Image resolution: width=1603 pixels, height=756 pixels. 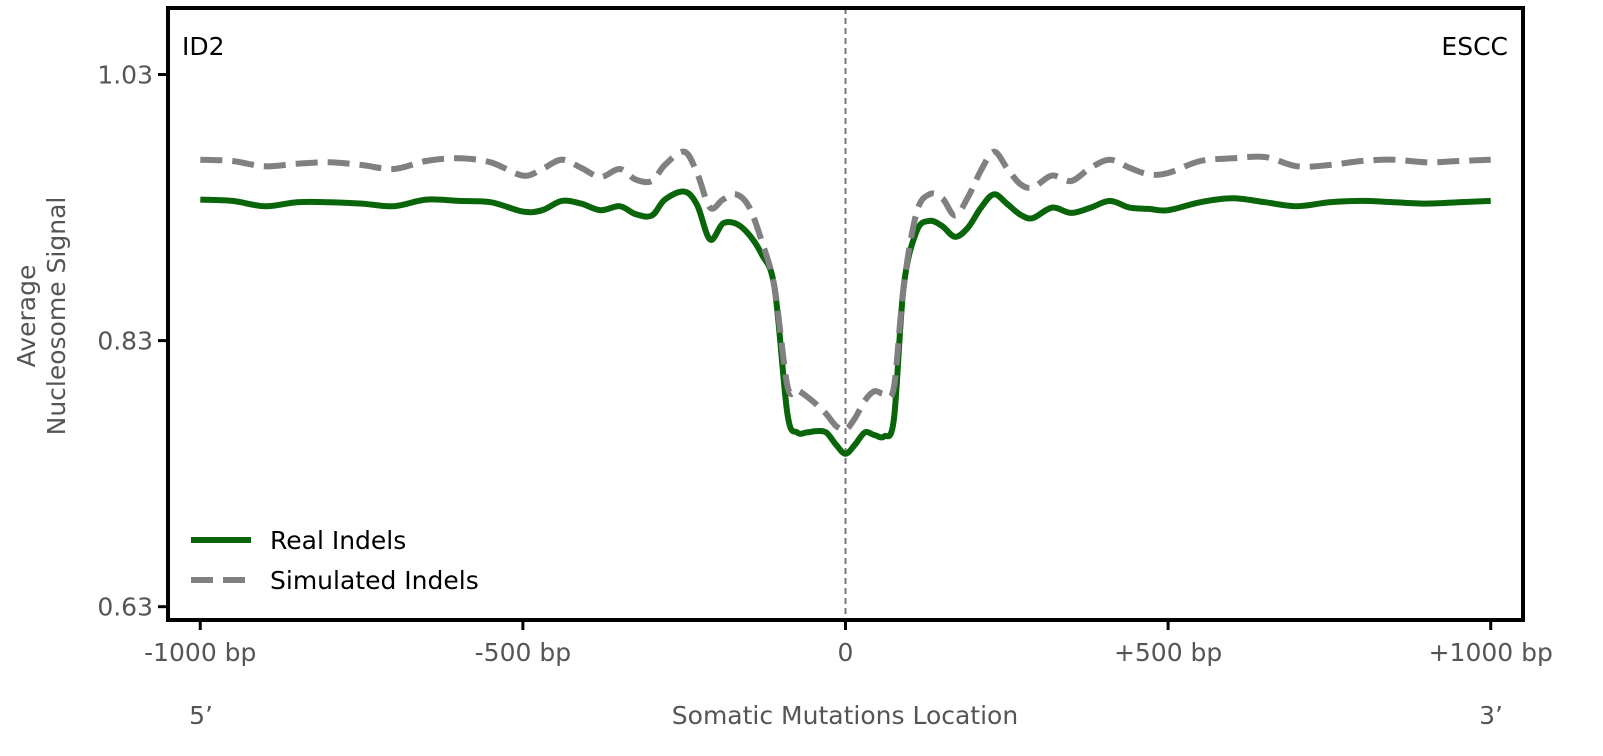 I want to click on five-prime-label: 5’, so click(x=201, y=715).